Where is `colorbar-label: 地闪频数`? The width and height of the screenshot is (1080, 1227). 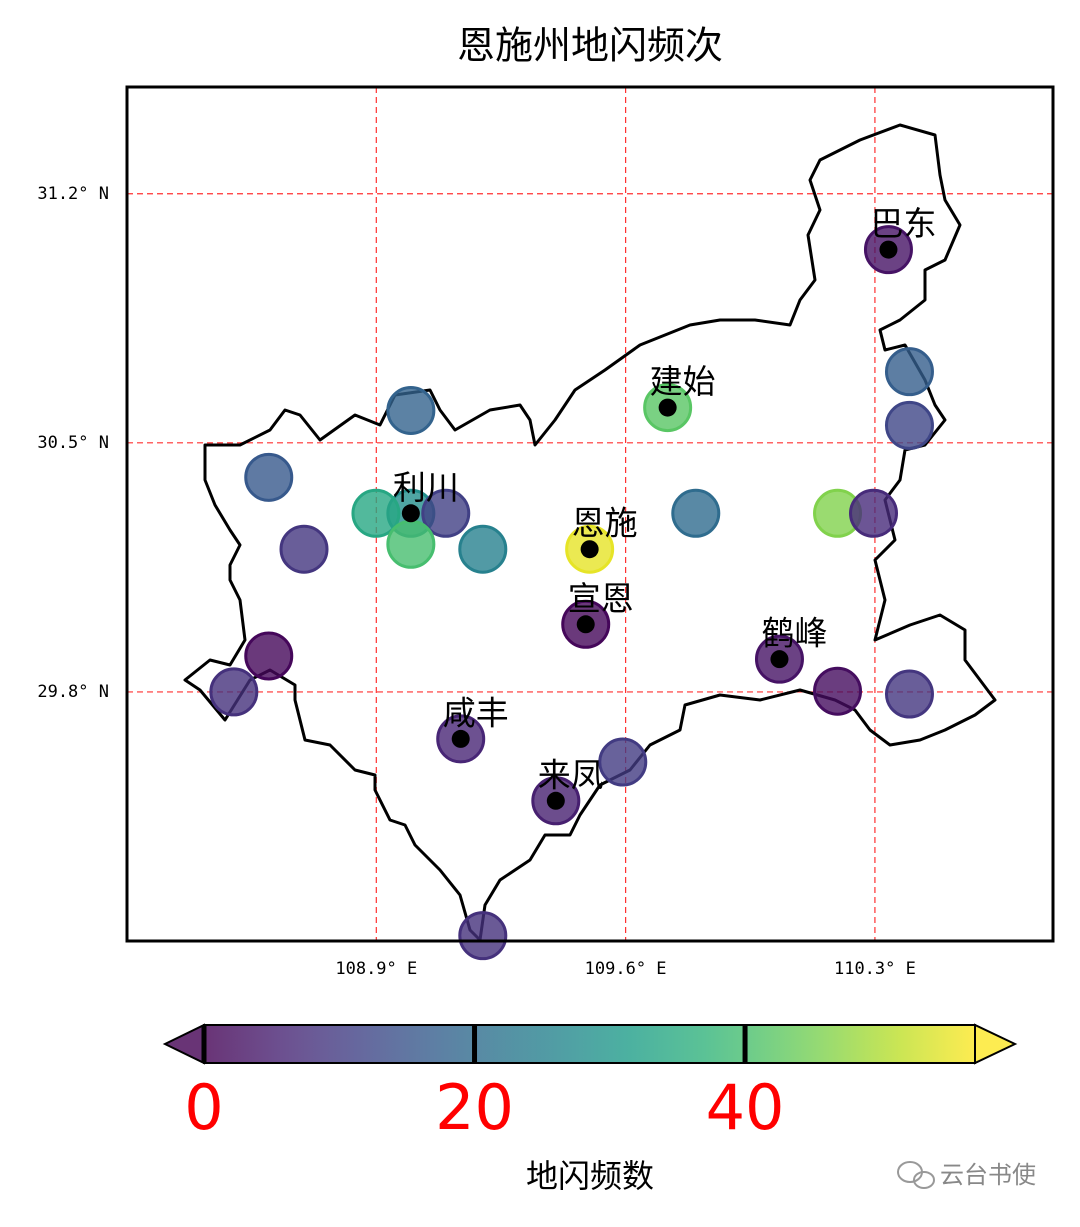
colorbar-label: 地闪频数 is located at coordinates (590, 1176).